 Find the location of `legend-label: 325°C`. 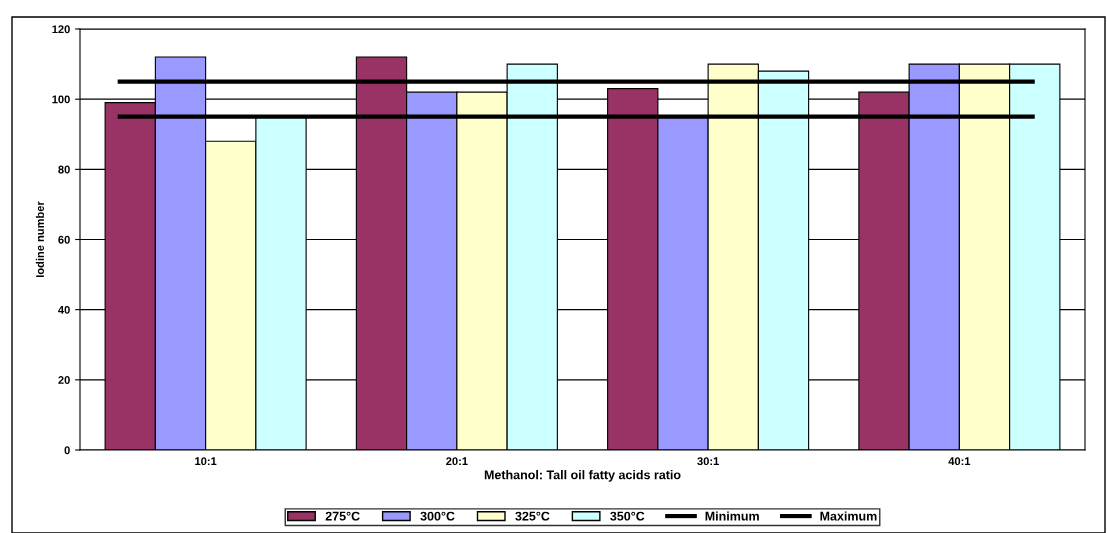

legend-label: 325°C is located at coordinates (532, 516).